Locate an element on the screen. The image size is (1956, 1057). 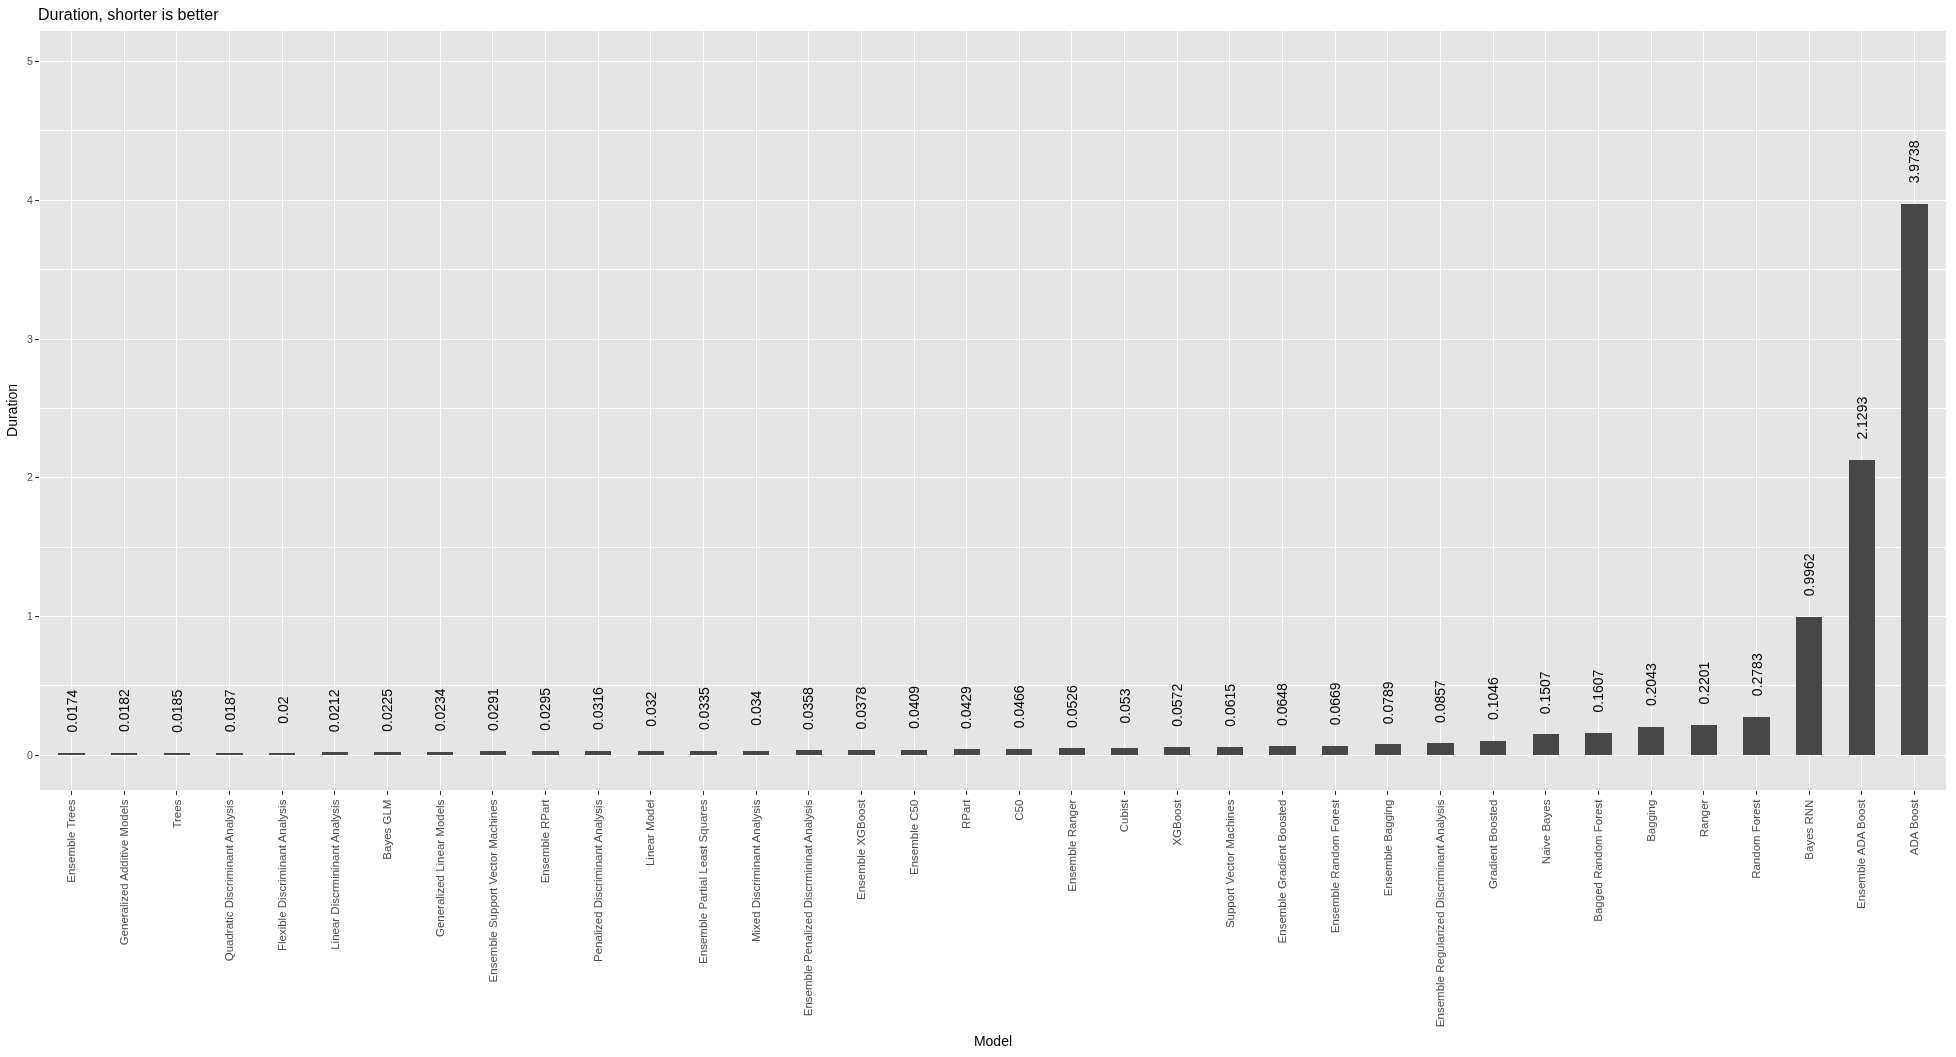
data-label: 0.02 is located at coordinates (282, 710).